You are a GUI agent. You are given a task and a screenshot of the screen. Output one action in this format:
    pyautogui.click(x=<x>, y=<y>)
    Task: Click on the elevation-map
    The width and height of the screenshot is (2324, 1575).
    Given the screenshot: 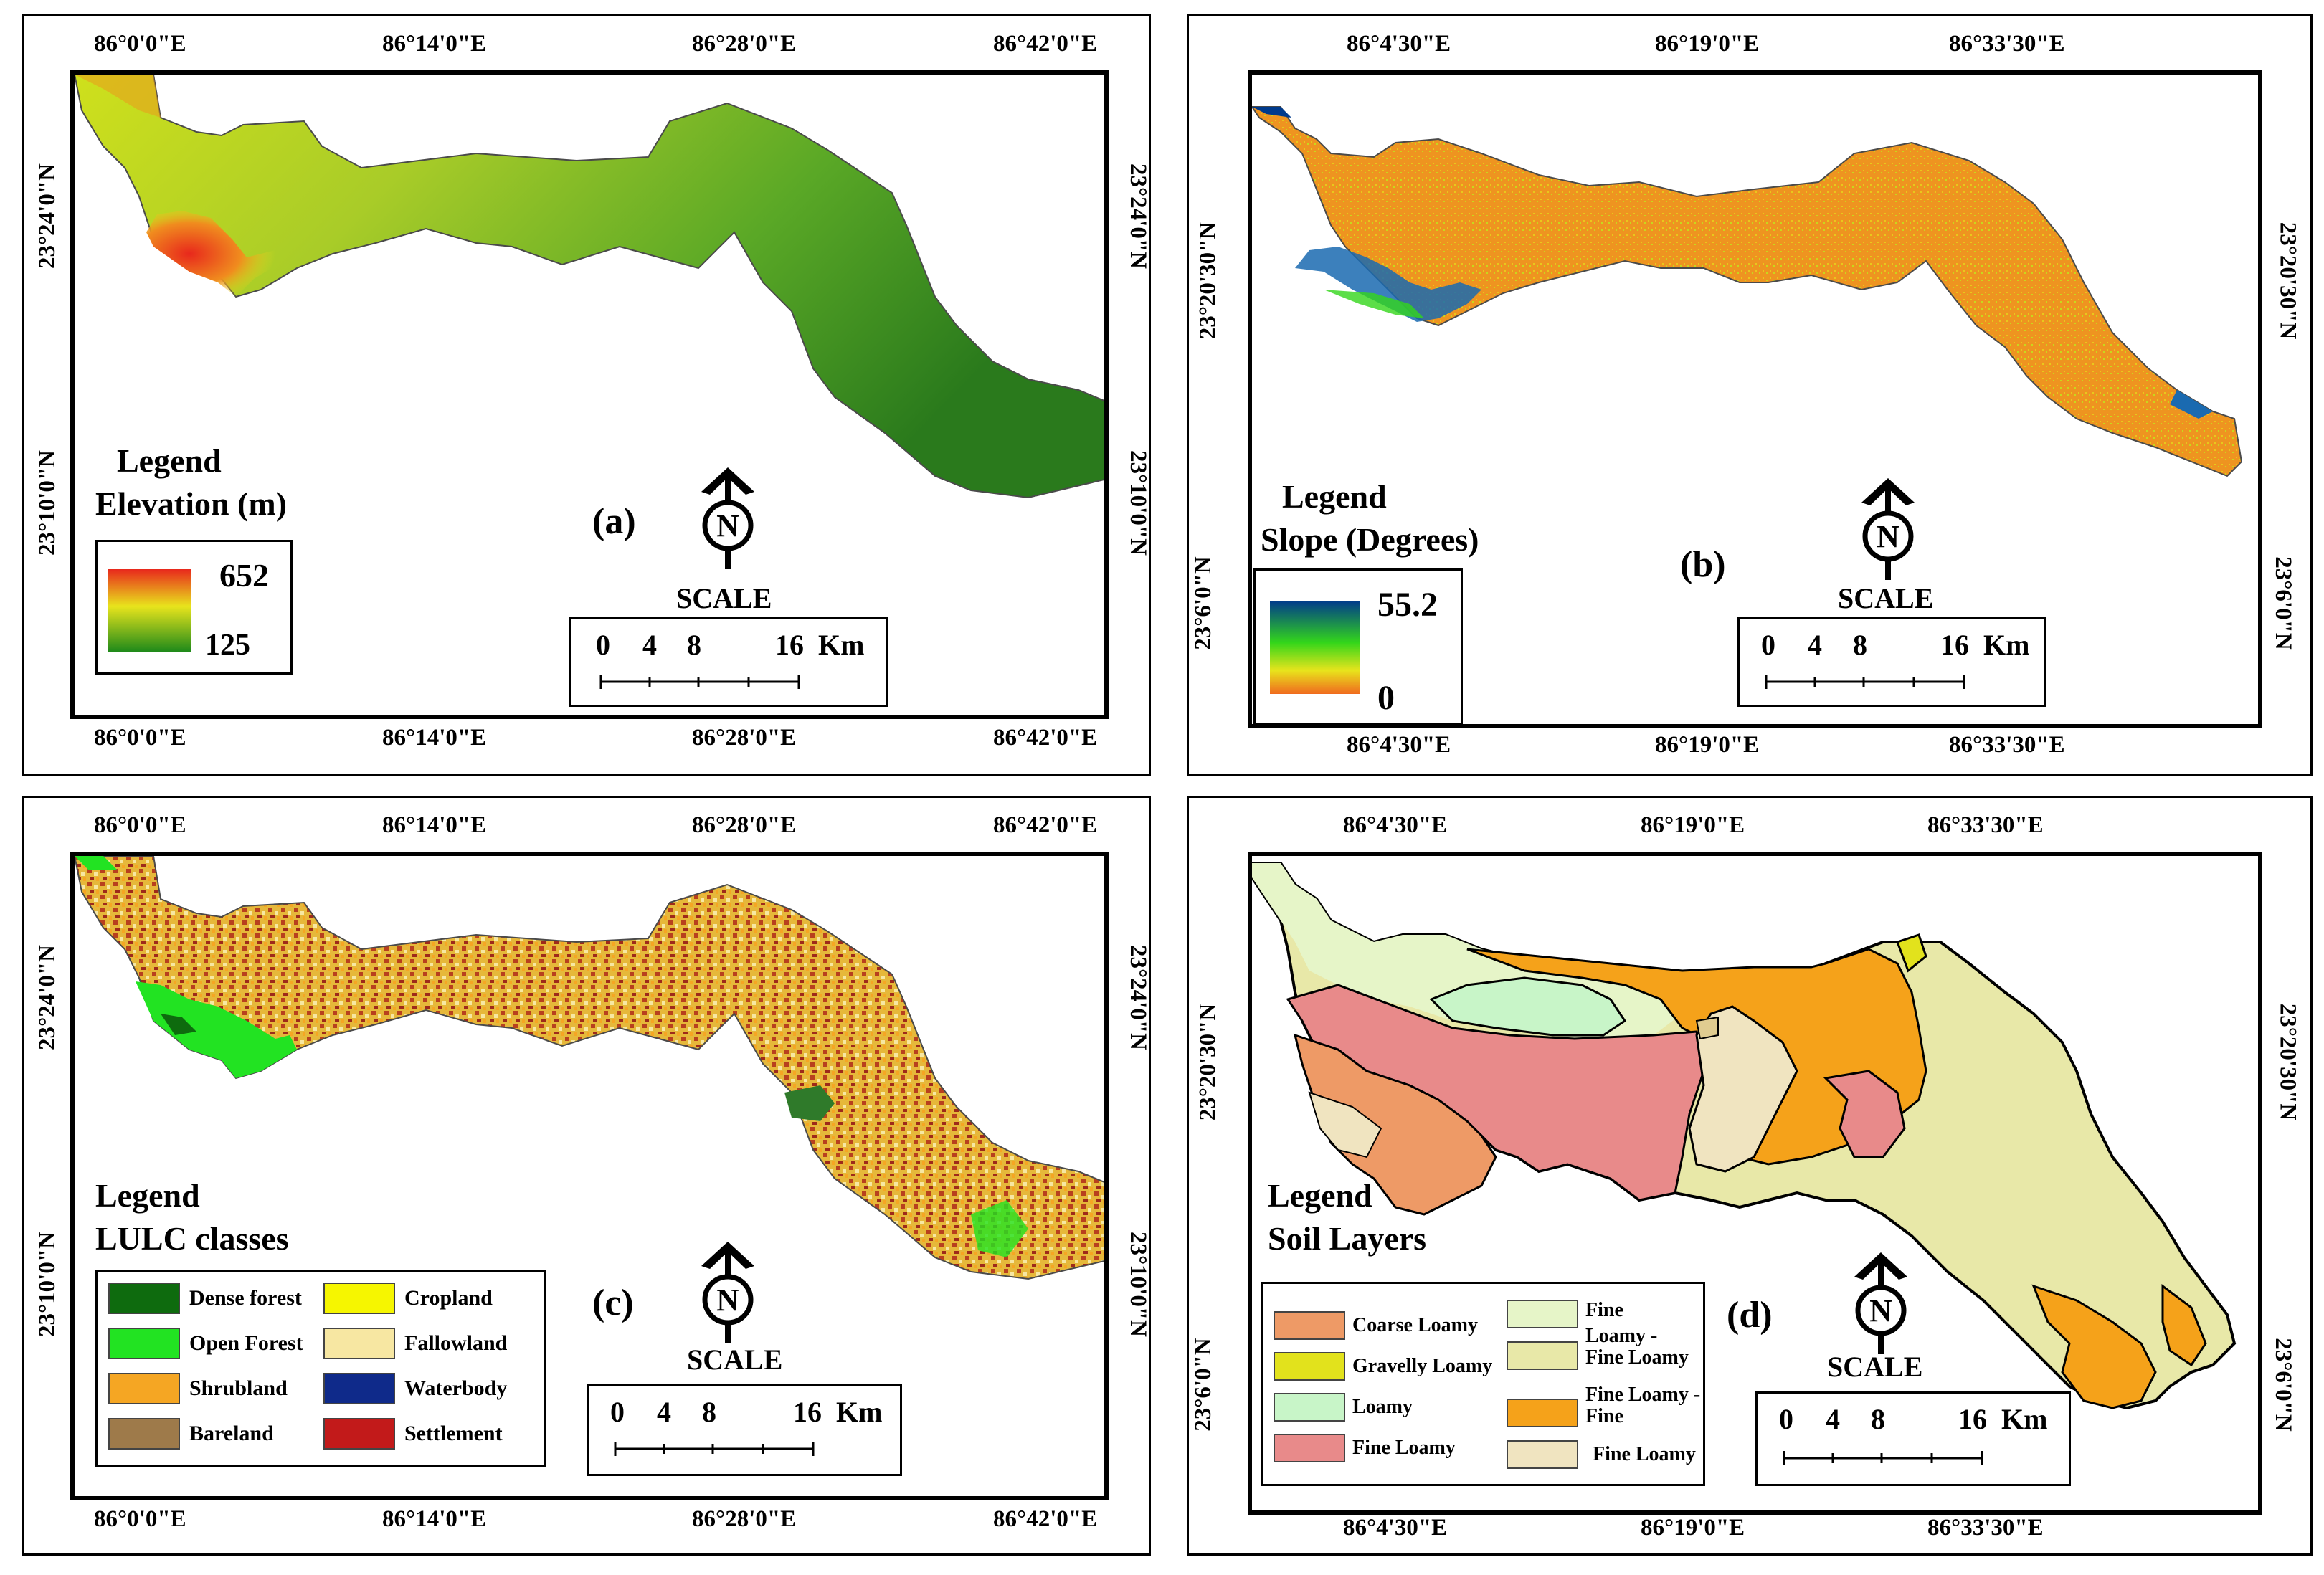 What is the action you would take?
    pyautogui.click(x=589, y=287)
    